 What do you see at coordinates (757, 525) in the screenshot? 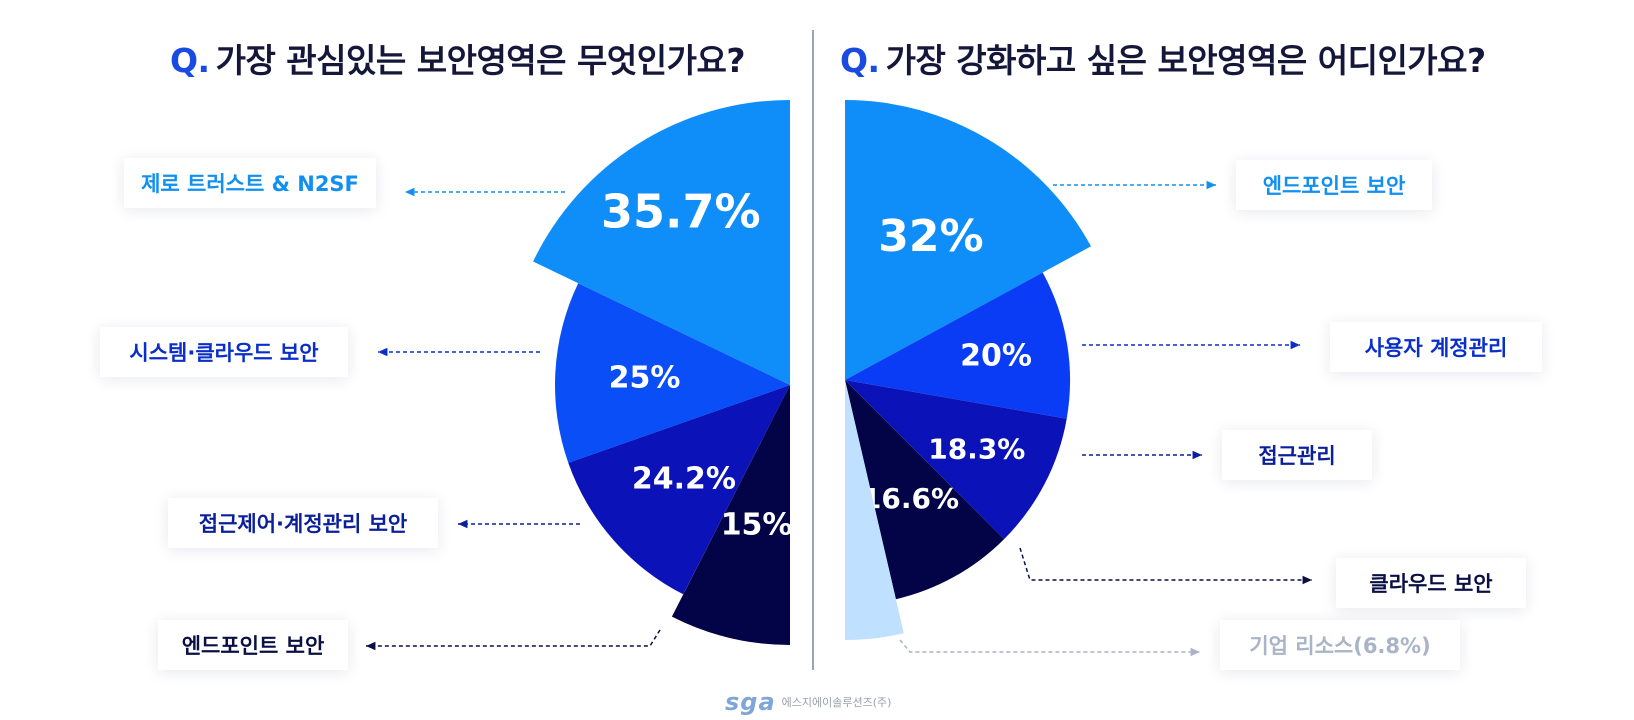
I see `left-value-label-3: 15%` at bounding box center [757, 525].